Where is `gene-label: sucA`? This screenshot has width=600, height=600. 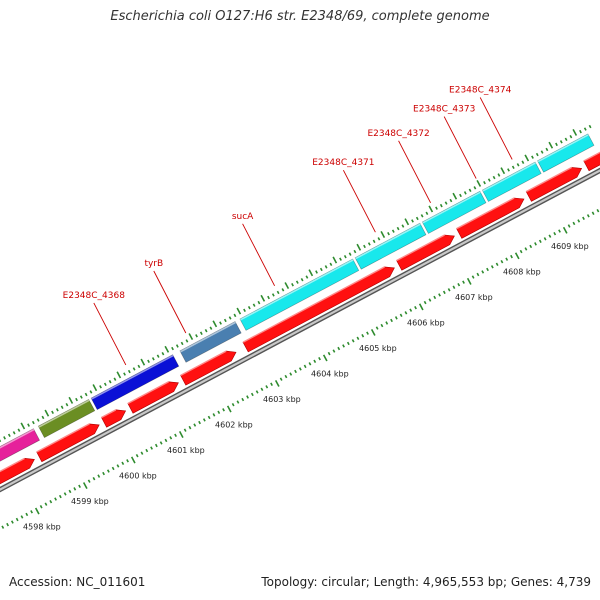
gene-label: sucA is located at coordinates (243, 217).